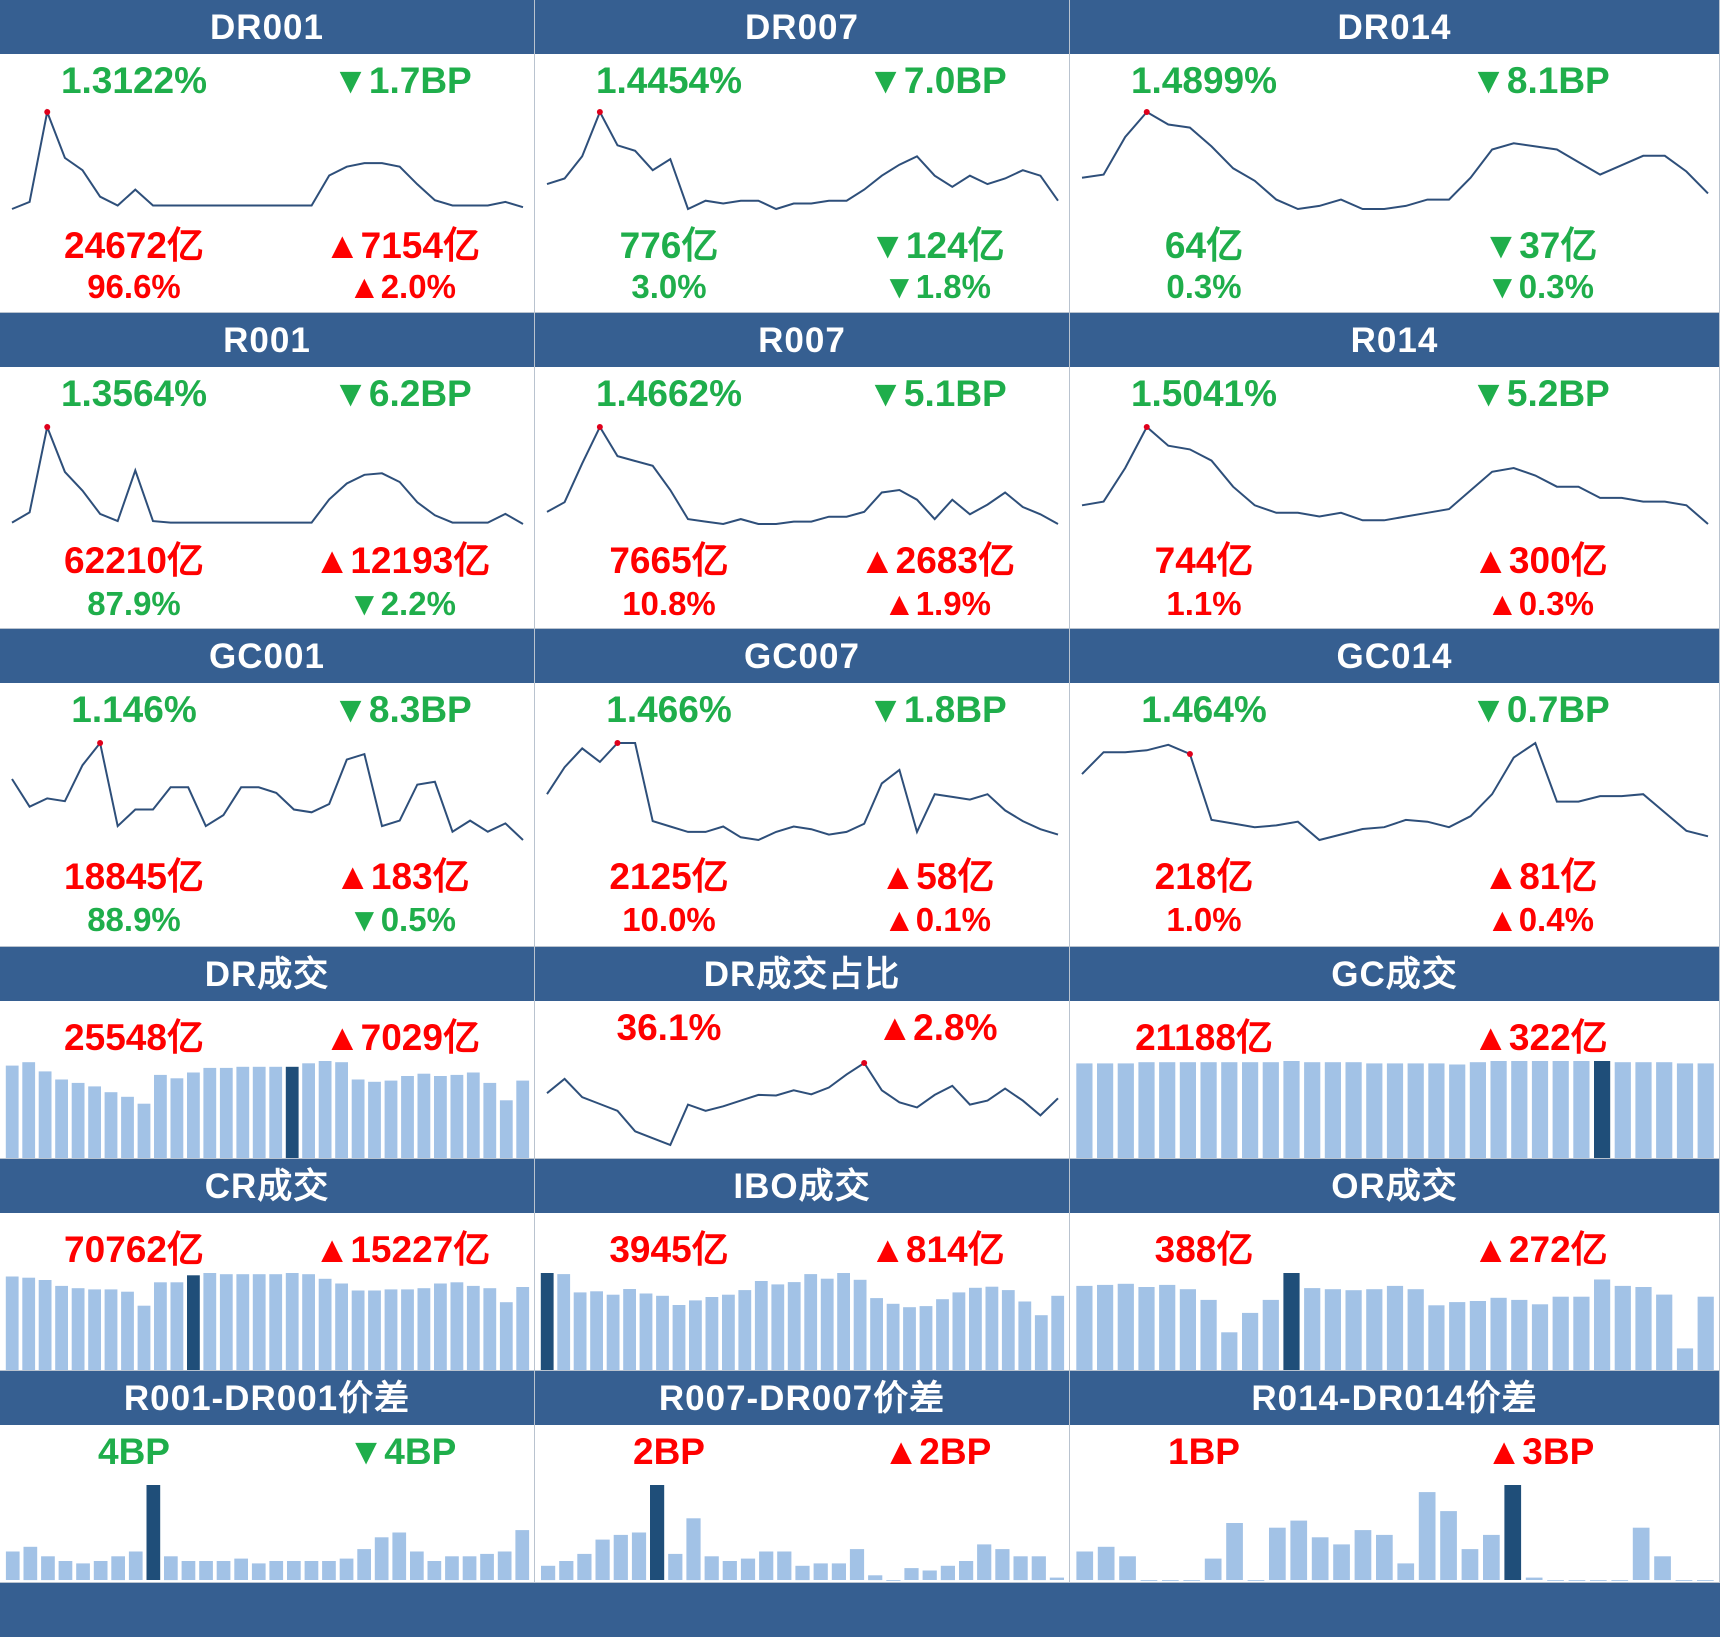  What do you see at coordinates (1540, 1037) in the screenshot?
I see `volume-2-change: ▲322亿` at bounding box center [1540, 1037].